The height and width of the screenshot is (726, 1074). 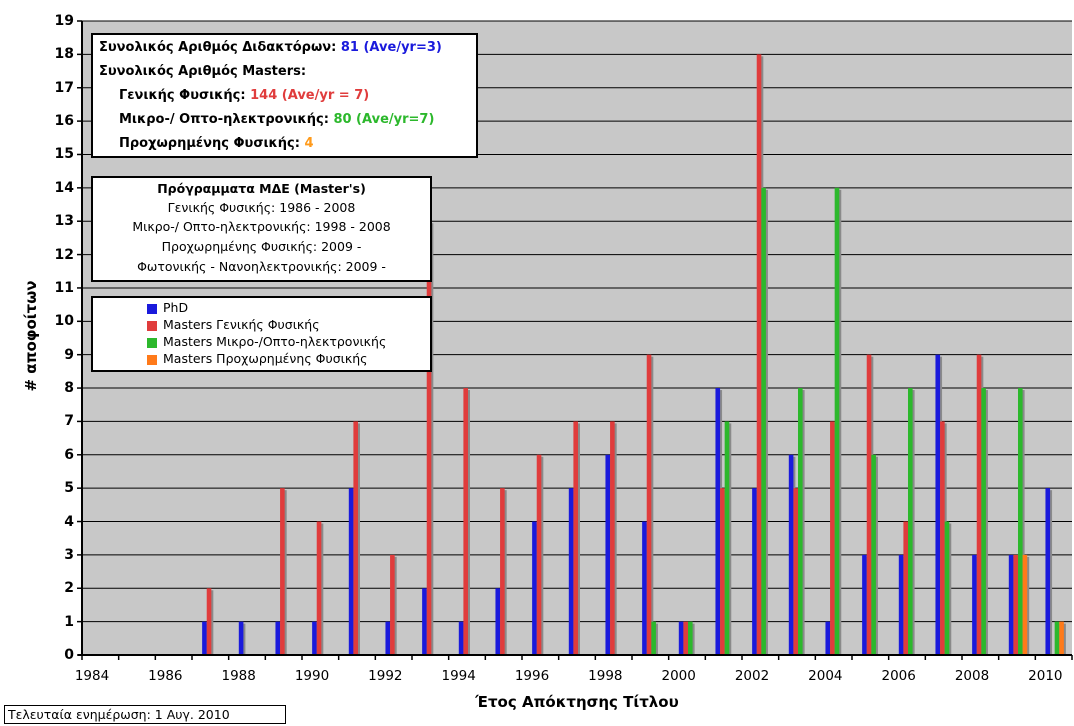 What do you see at coordinates (224, 119) in the screenshot?
I see `micro-electronics-label: Μικρο-/ Οπτο-ηλεκτρονικής:` at bounding box center [224, 119].